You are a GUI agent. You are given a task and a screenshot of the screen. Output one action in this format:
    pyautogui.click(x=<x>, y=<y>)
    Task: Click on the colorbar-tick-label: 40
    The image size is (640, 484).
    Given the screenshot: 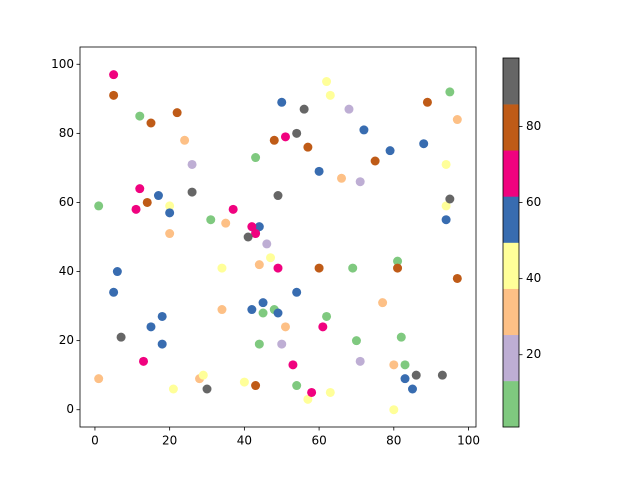 What is the action you would take?
    pyautogui.click(x=533, y=278)
    